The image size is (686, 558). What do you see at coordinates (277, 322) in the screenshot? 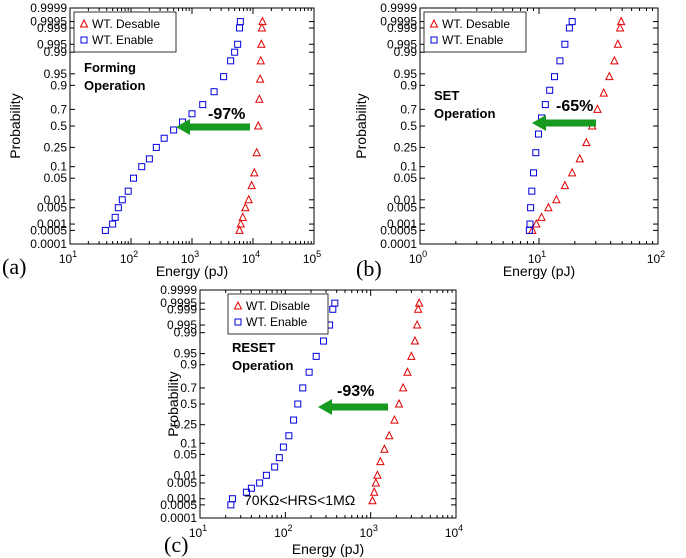
I see `legend-entry: WT. Enable` at bounding box center [277, 322].